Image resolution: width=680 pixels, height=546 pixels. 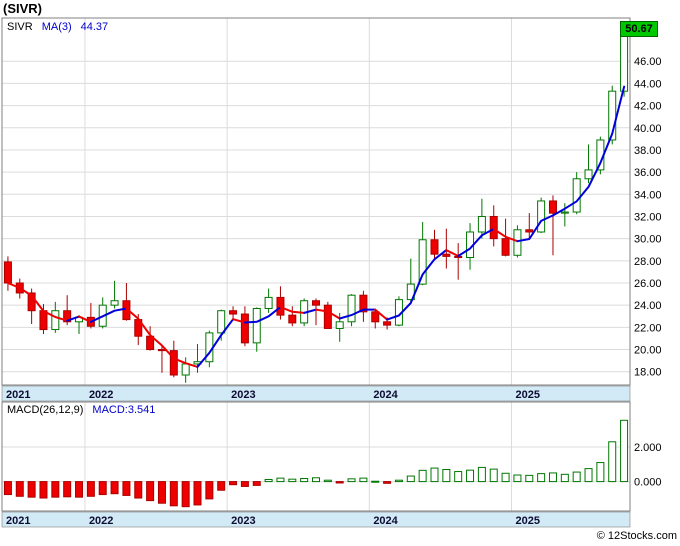 What do you see at coordinates (648, 351) in the screenshot?
I see `price-axis-tick: 20.00` at bounding box center [648, 351].